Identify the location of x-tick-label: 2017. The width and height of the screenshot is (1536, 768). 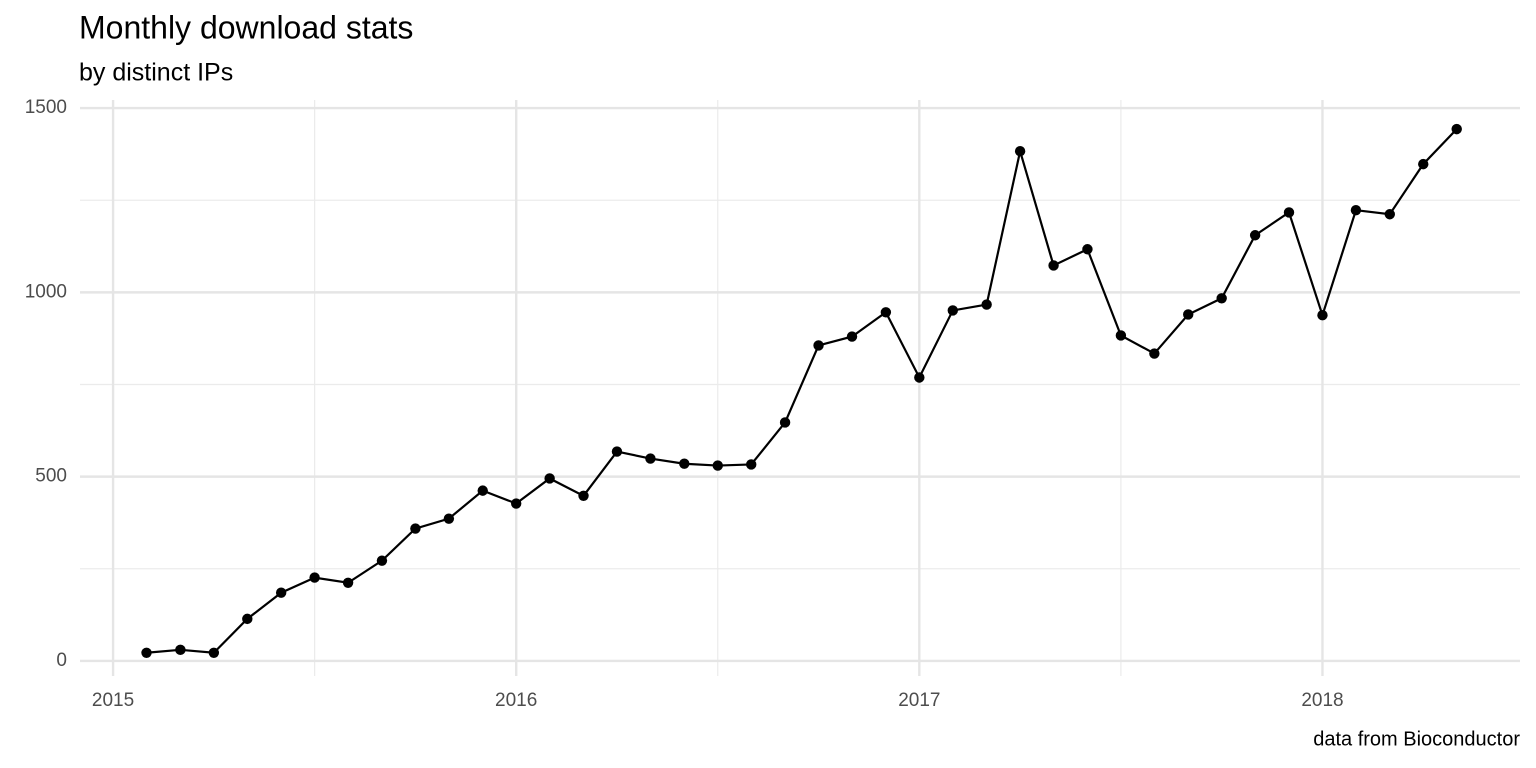
(919, 700).